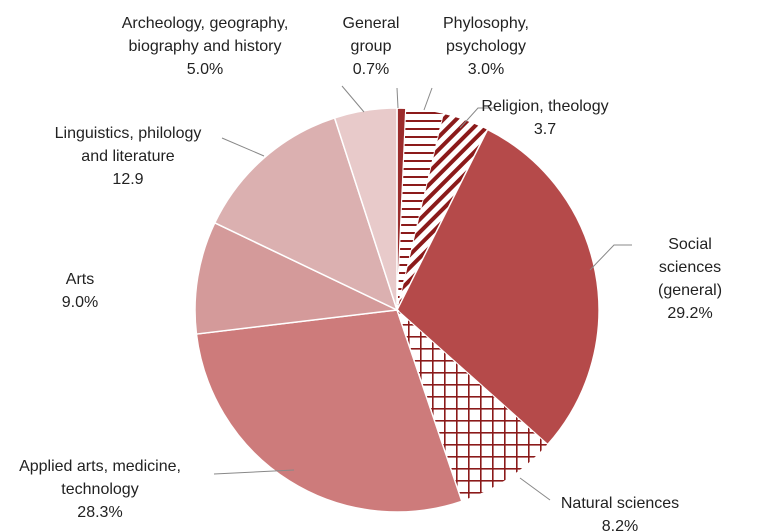 The width and height of the screenshot is (764, 532). I want to click on value-label: 5.0%, so click(205, 69).